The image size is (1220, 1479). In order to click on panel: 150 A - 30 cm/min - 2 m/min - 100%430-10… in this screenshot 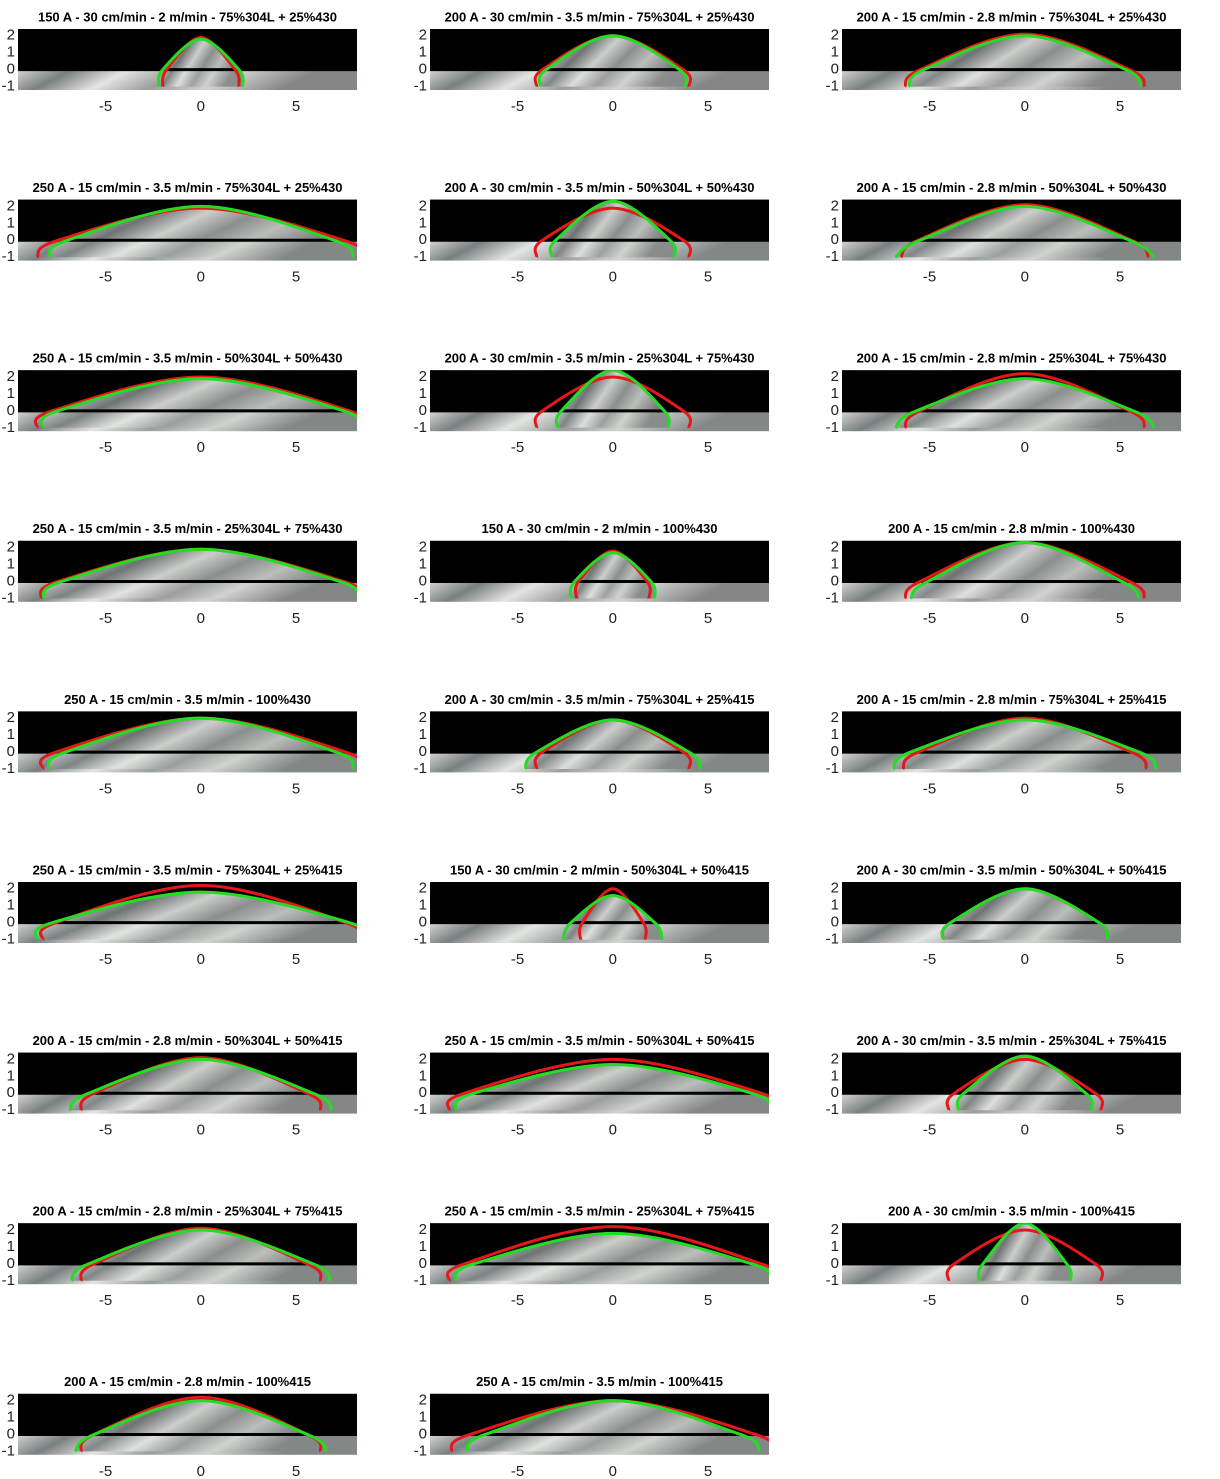, I will do `click(591, 574)`.